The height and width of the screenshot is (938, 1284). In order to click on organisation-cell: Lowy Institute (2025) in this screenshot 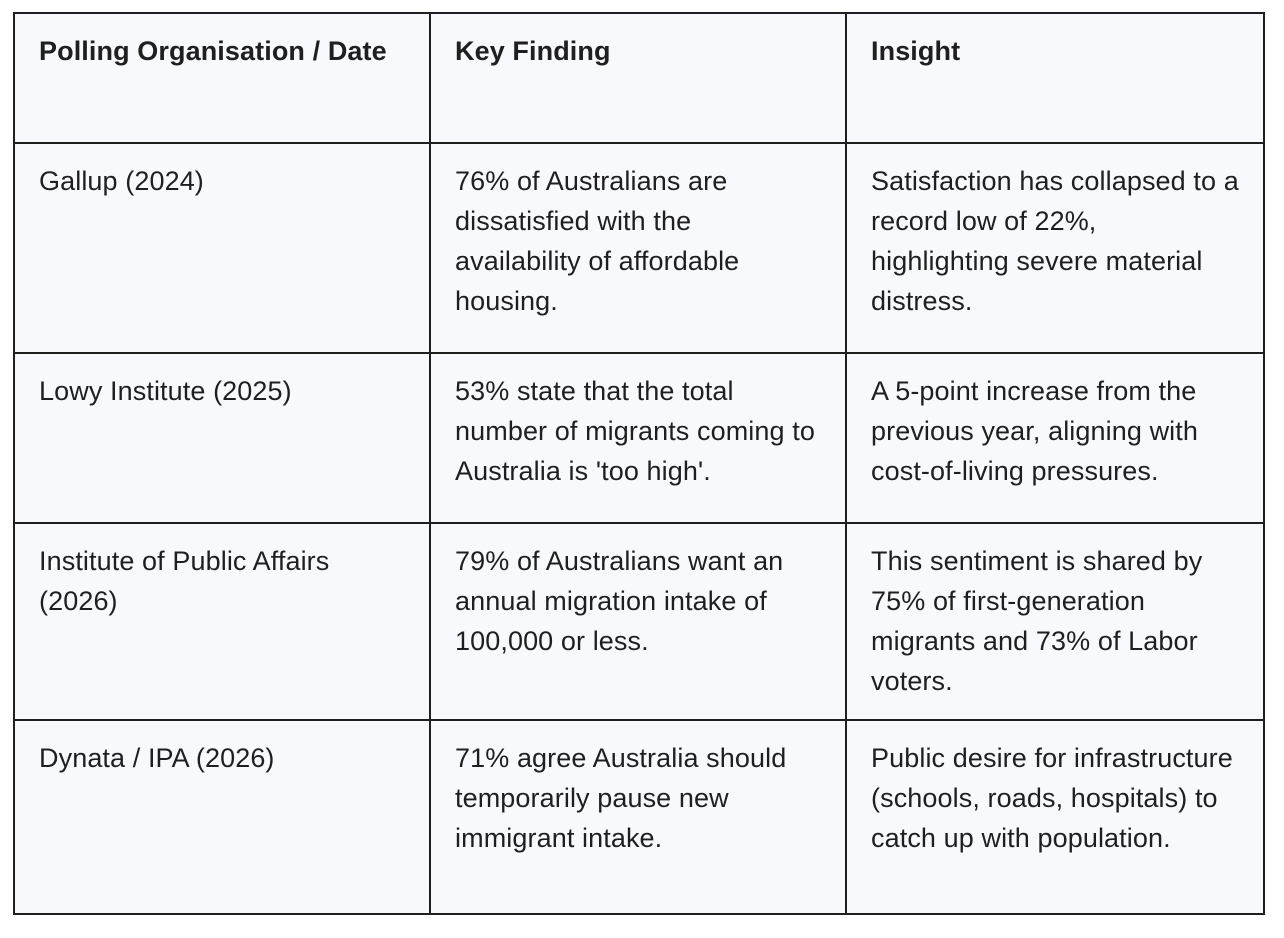, I will do `click(222, 438)`.